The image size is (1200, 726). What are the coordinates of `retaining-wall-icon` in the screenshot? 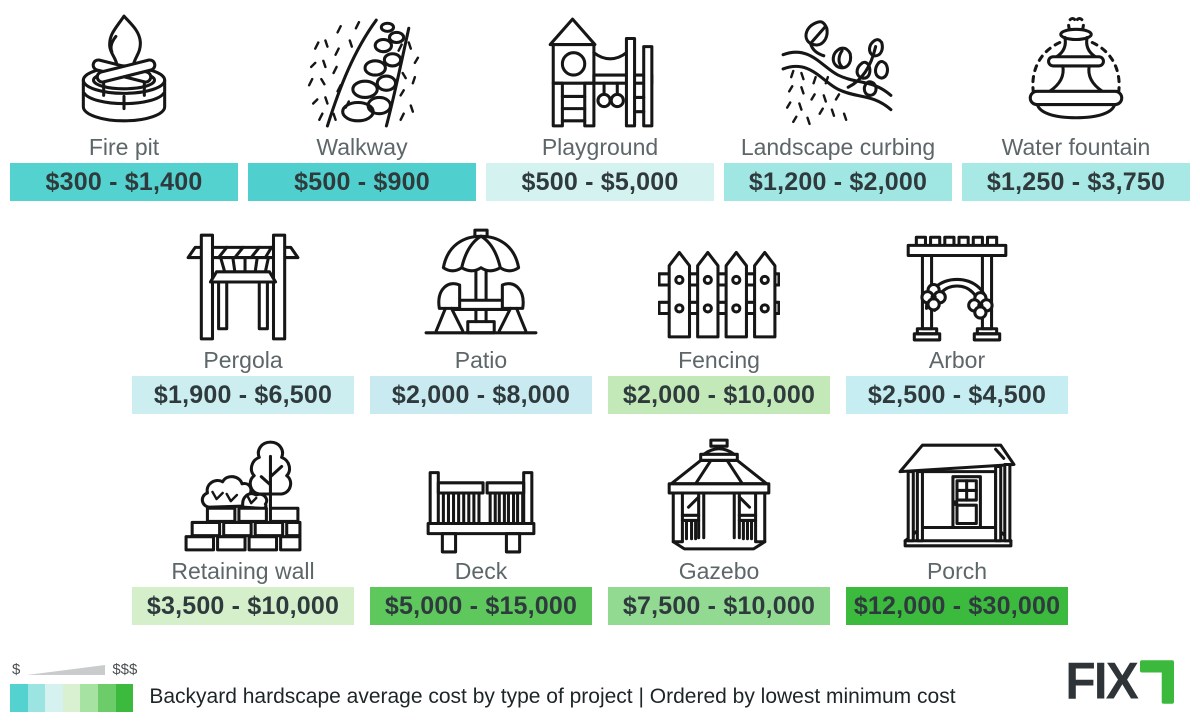 It's located at (243, 492).